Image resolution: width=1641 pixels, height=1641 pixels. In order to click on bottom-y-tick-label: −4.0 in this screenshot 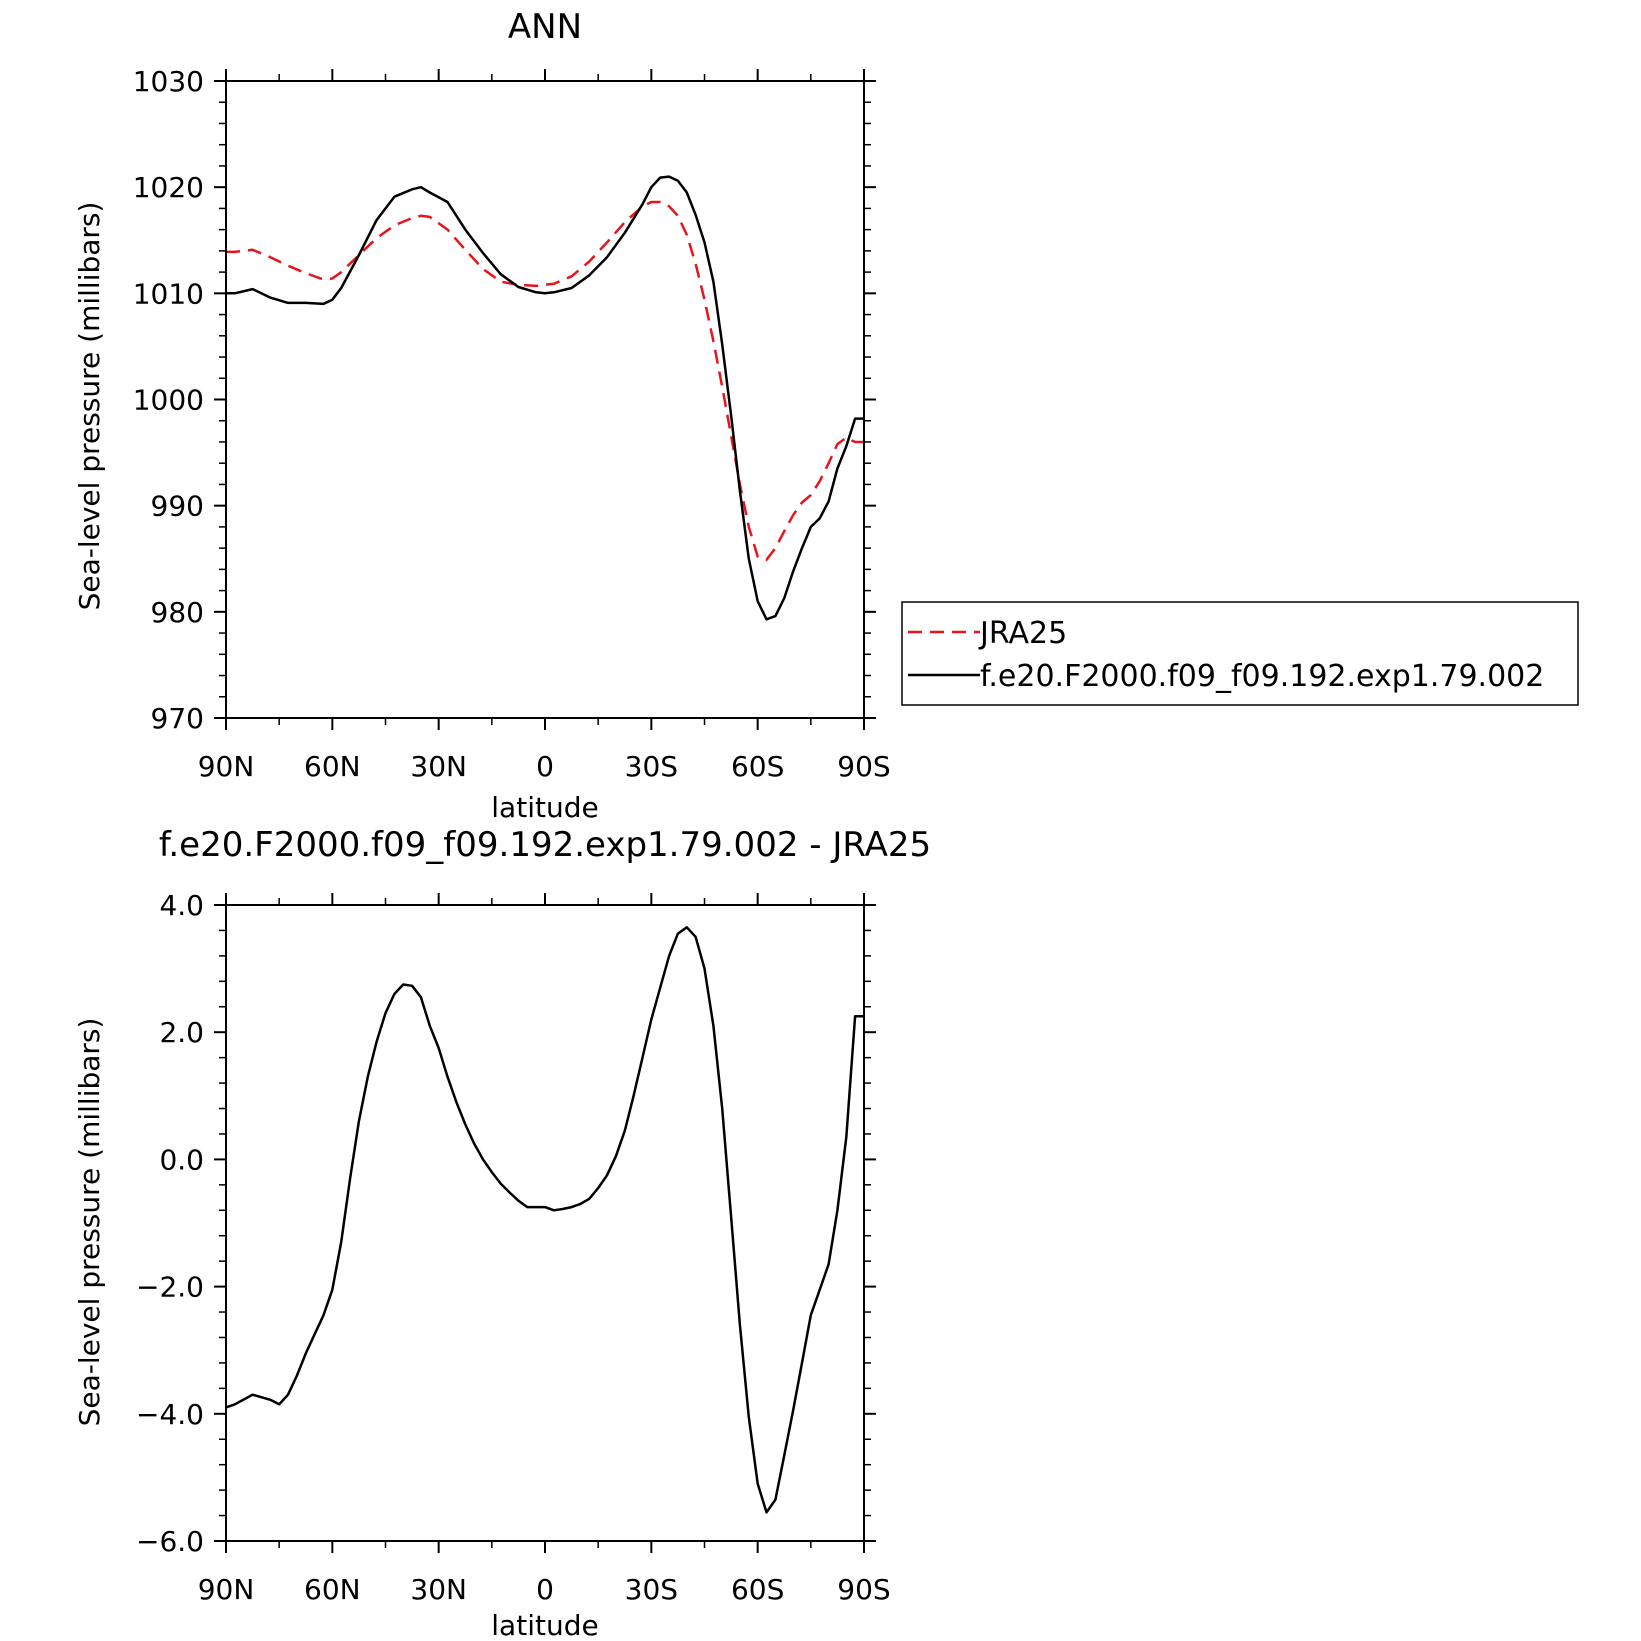, I will do `click(170, 1414)`.